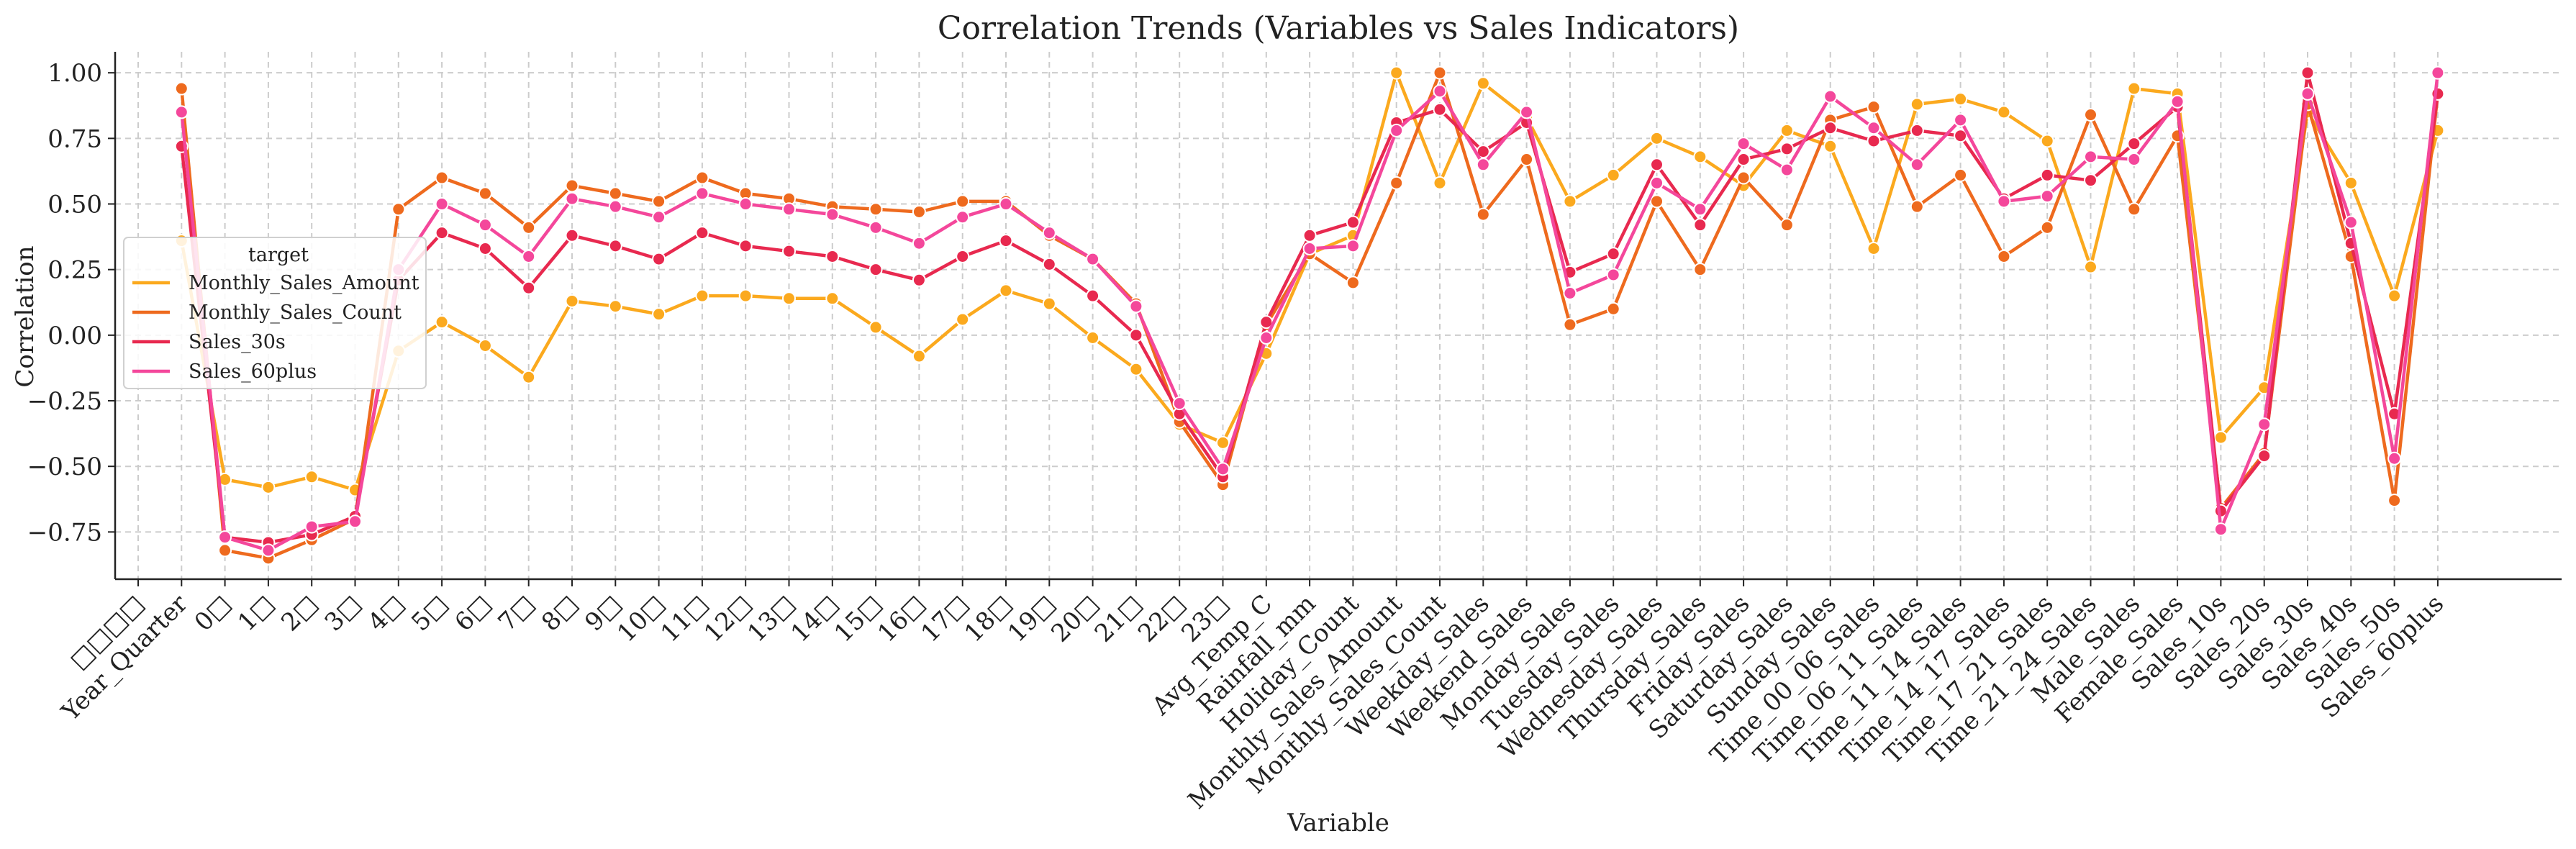 Image resolution: width=2576 pixels, height=849 pixels. I want to click on legend-label: Monthly_Sales_Amount, so click(304, 283).